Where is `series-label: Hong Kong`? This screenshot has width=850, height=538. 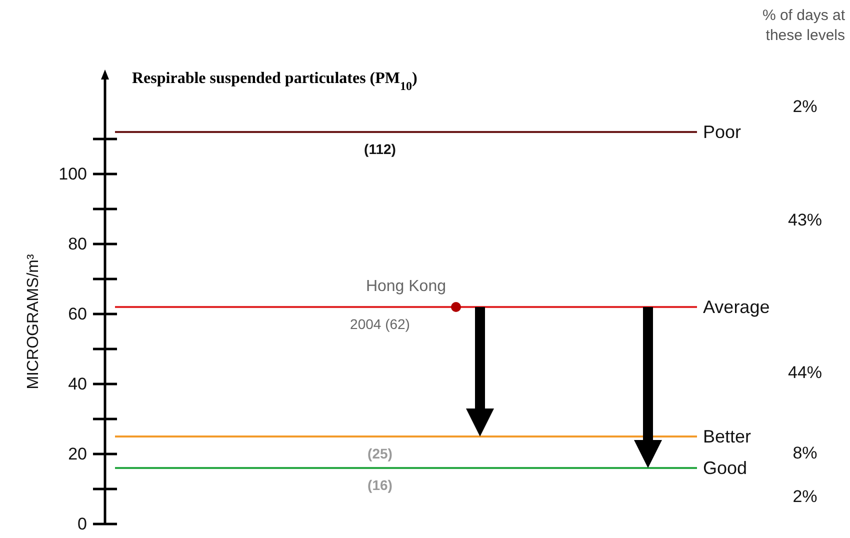
series-label: Hong Kong is located at coordinates (406, 286).